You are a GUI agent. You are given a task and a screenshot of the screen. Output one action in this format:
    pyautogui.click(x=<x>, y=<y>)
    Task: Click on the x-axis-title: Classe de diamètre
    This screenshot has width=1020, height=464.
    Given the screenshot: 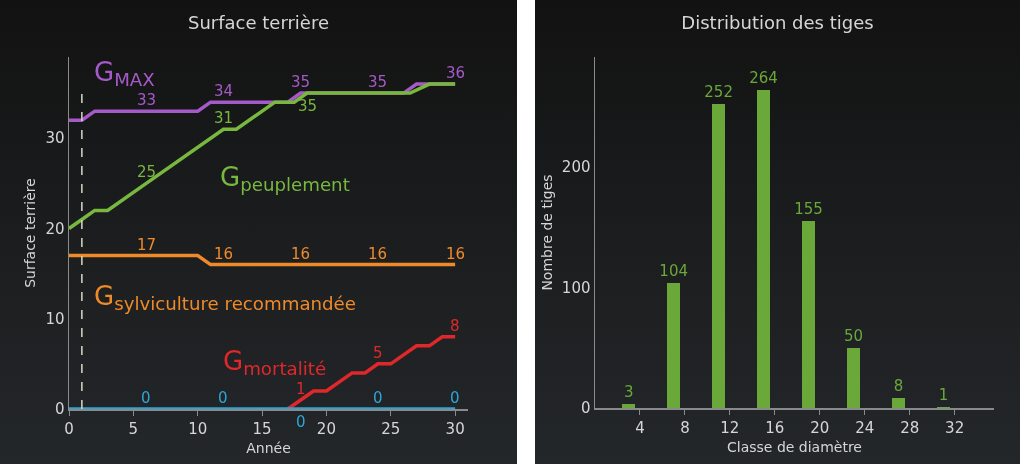 What is the action you would take?
    pyautogui.click(x=794, y=446)
    